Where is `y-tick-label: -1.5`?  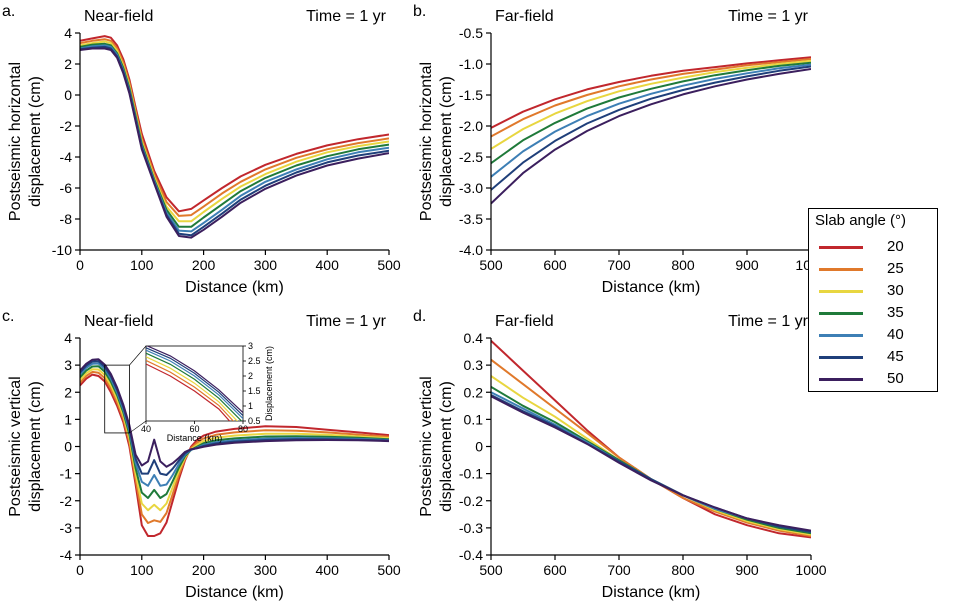 y-tick-label: -1.5 is located at coordinates (471, 95).